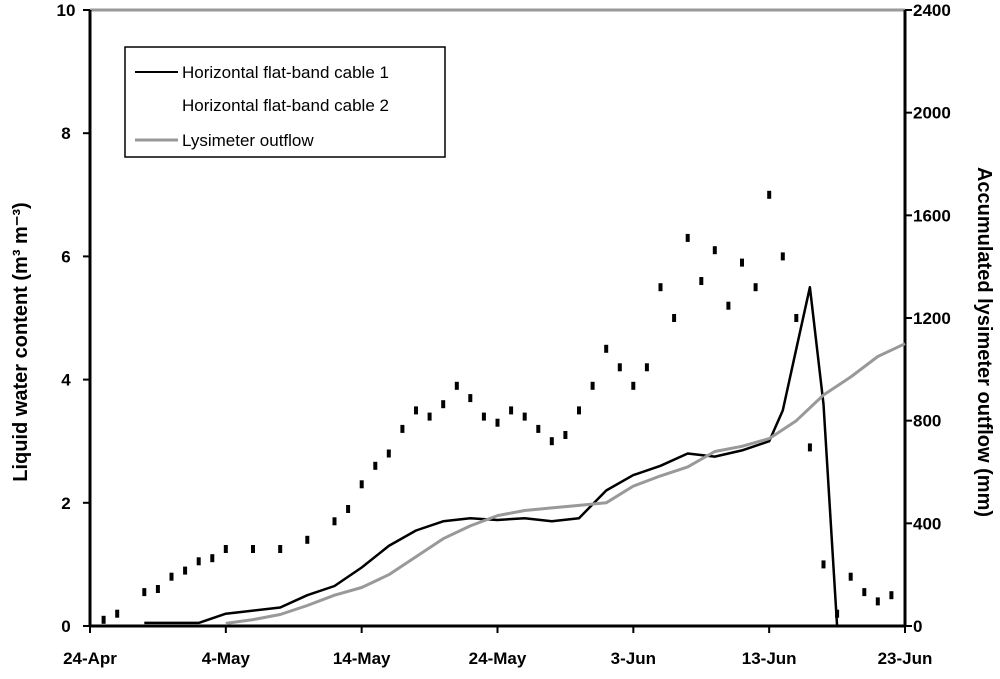 The width and height of the screenshot is (1000, 679). What do you see at coordinates (65, 626) in the screenshot?
I see `y-left-tick-label-0: 0` at bounding box center [65, 626].